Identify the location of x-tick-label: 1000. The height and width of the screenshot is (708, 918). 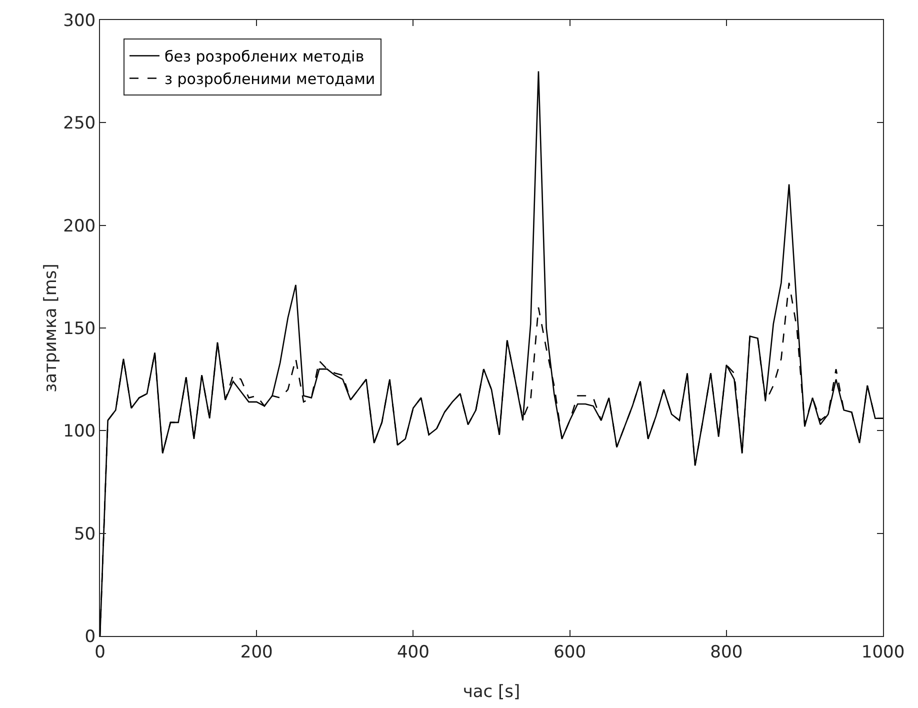
(883, 652).